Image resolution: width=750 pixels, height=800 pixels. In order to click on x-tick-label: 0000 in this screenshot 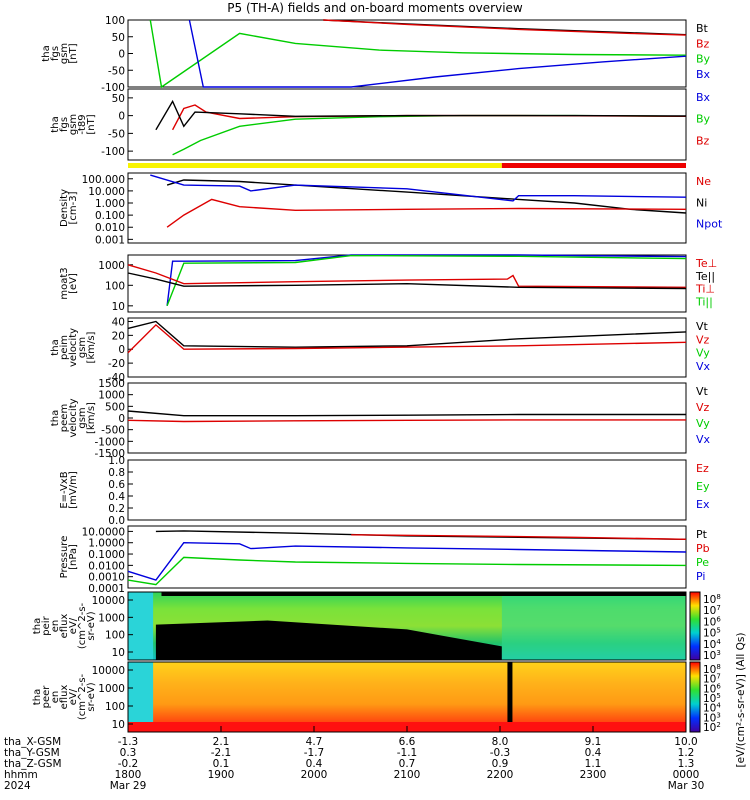, I will do `click(686, 775)`.